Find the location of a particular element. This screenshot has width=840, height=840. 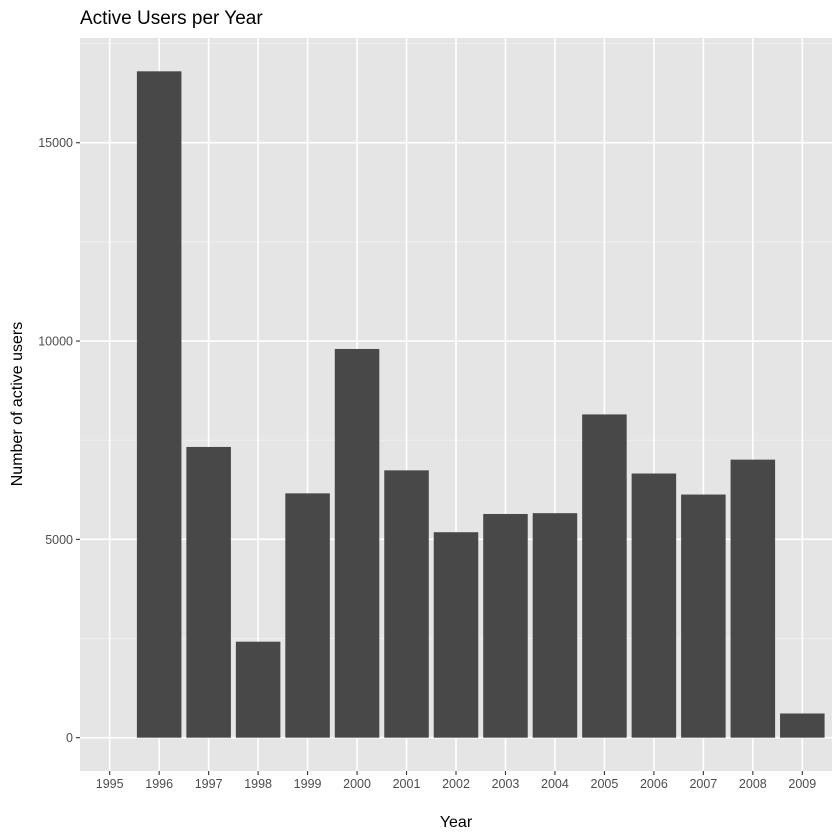

x-tick-label: 2008 is located at coordinates (753, 784).